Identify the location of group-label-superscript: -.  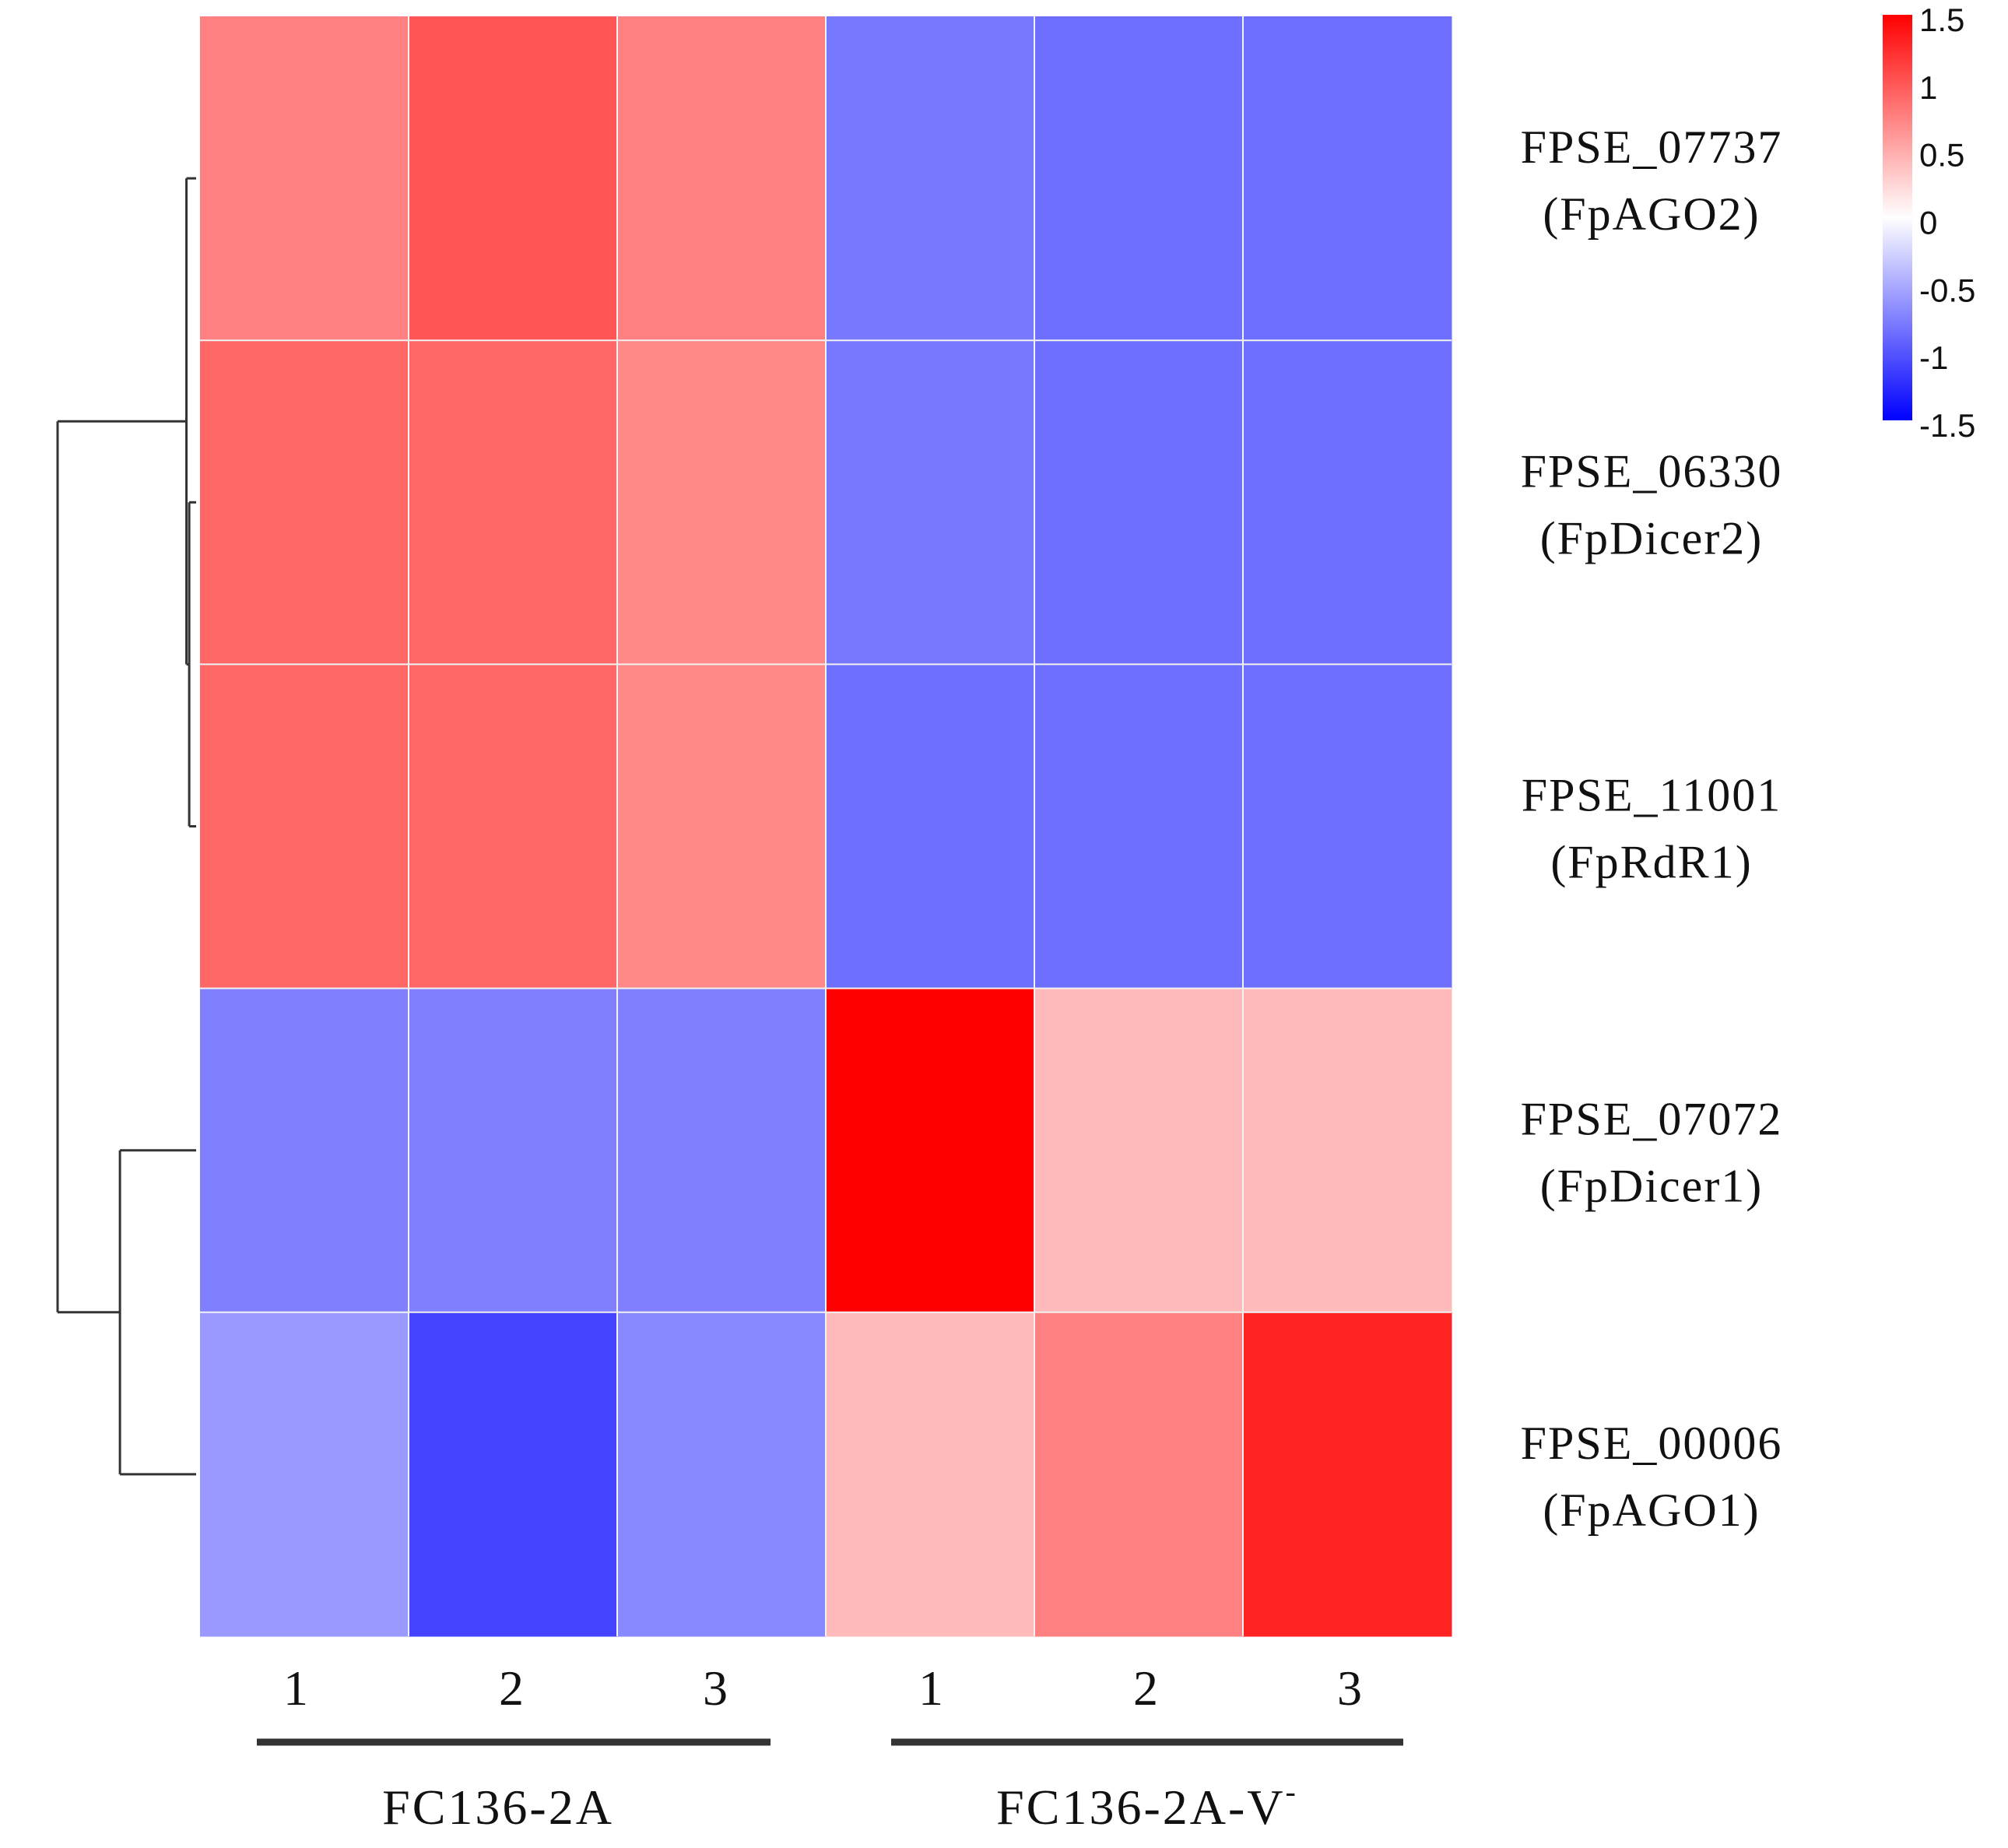
(1292, 1791).